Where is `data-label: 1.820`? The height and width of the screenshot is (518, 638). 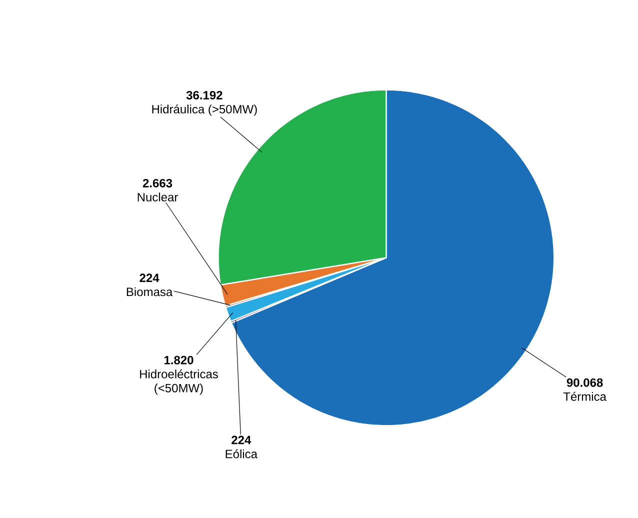 data-label: 1.820 is located at coordinates (179, 360).